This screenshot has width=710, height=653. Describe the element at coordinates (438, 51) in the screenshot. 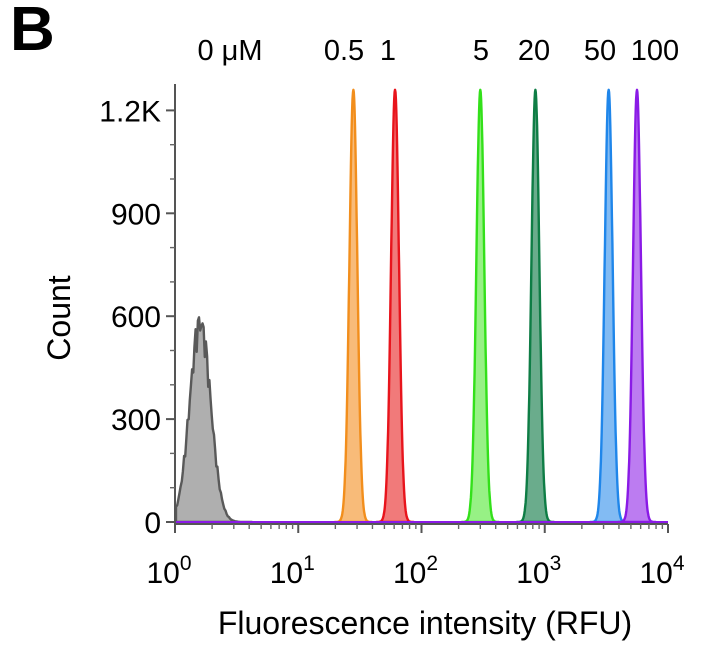

I see `dose-labels: 0 μM 0.5 1 5 20 50 100` at that location.